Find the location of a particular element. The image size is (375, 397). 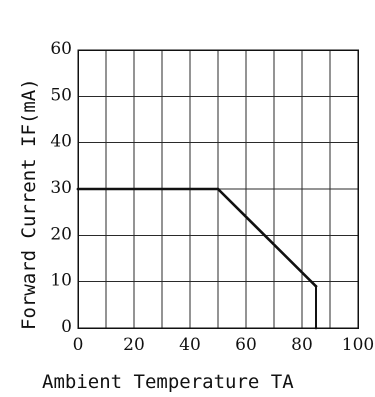

y-tick-label-2: 20 is located at coordinates (61, 234).